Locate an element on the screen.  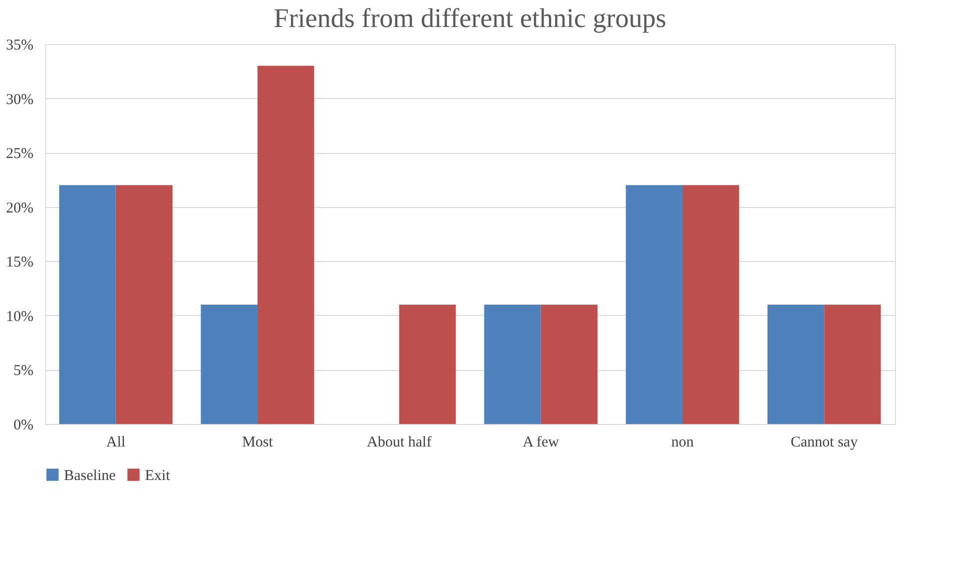
y-tick-label: 0% is located at coordinates (24, 426).